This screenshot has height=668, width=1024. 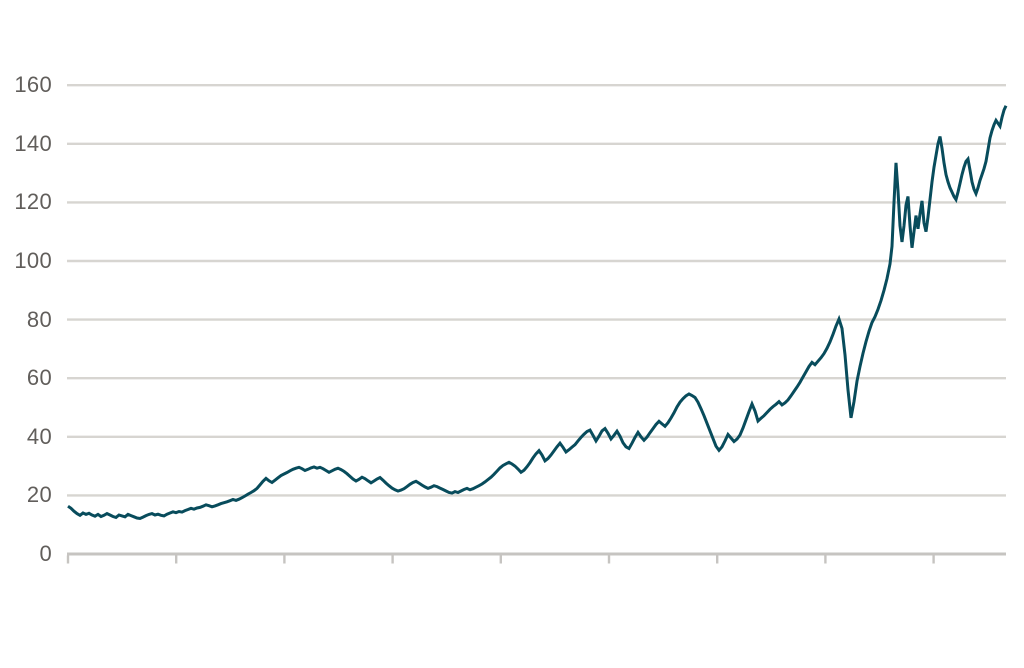 I want to click on y-axis-label: 60, so click(x=39, y=377).